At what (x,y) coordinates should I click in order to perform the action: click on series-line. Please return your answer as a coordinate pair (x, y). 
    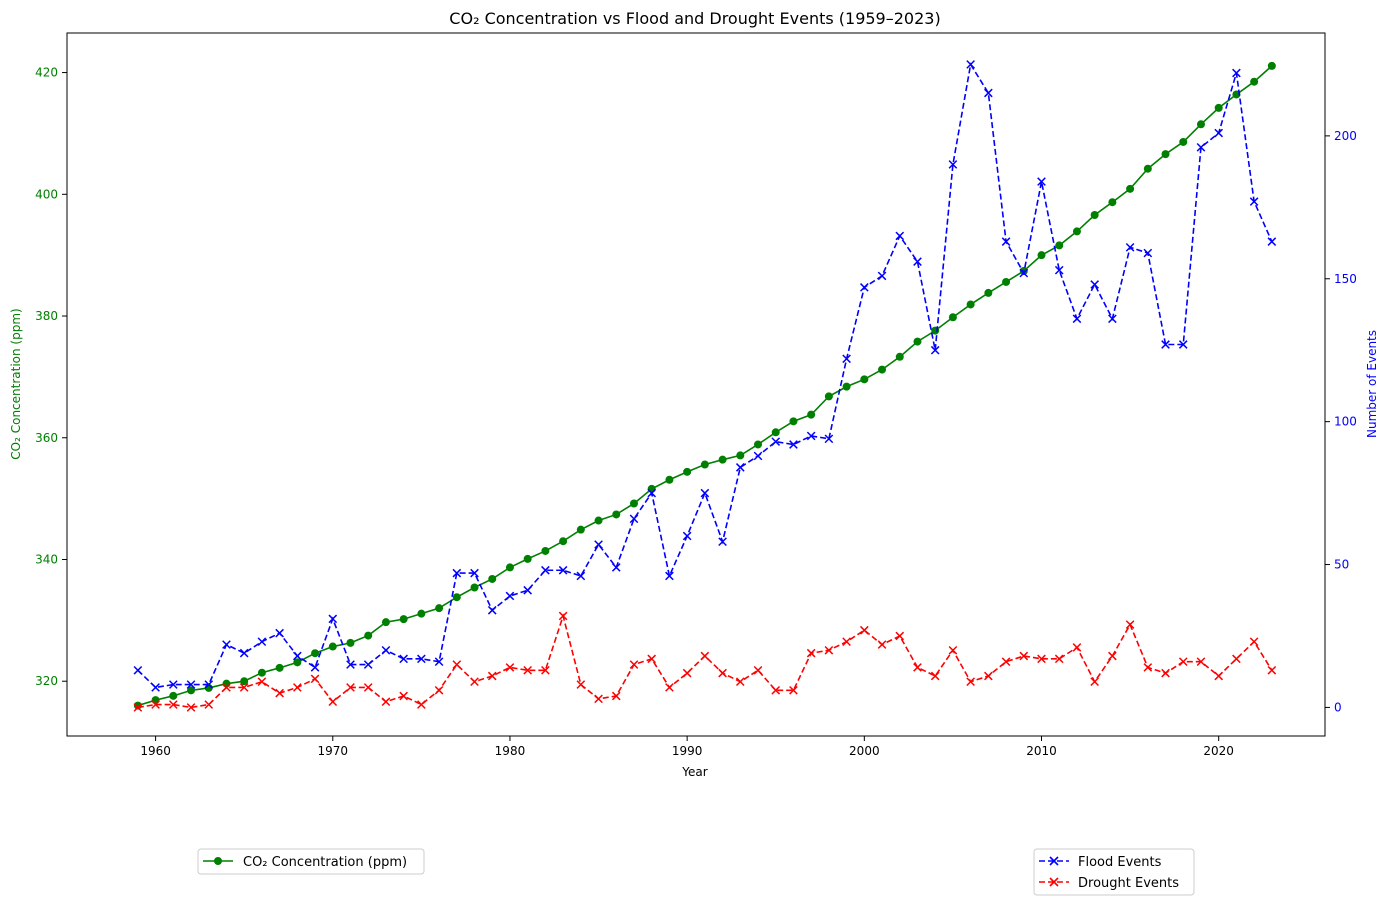
    Looking at the image, I should click on (705, 661).